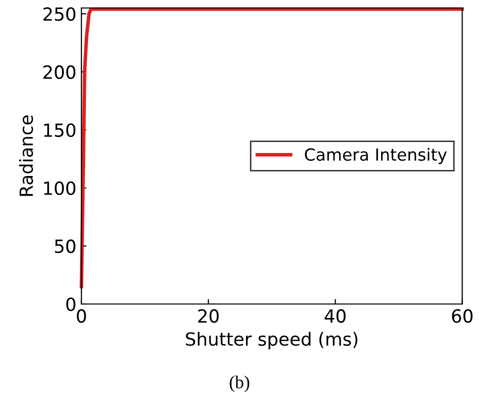  I want to click on x-tick-label: 20, so click(208, 316).